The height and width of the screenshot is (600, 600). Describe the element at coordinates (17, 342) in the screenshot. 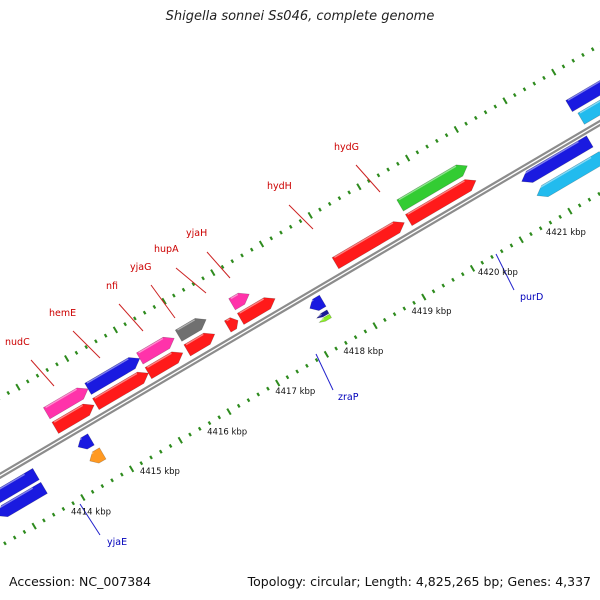

I see `gene-label-nudC: nudC` at that location.